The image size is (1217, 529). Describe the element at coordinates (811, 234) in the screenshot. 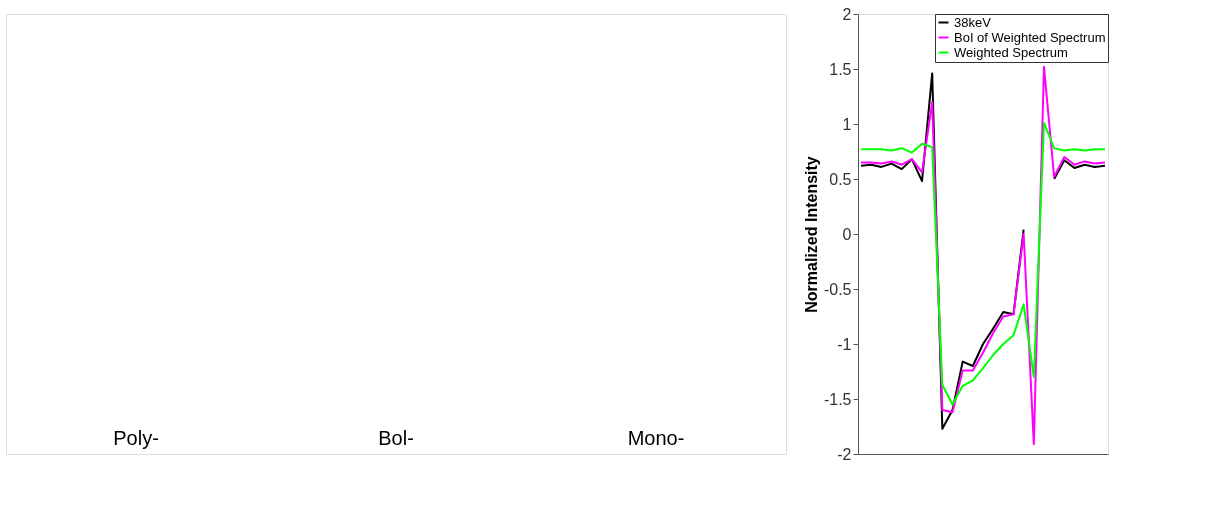

I see `y-axis-title: Normalized Intensity` at that location.